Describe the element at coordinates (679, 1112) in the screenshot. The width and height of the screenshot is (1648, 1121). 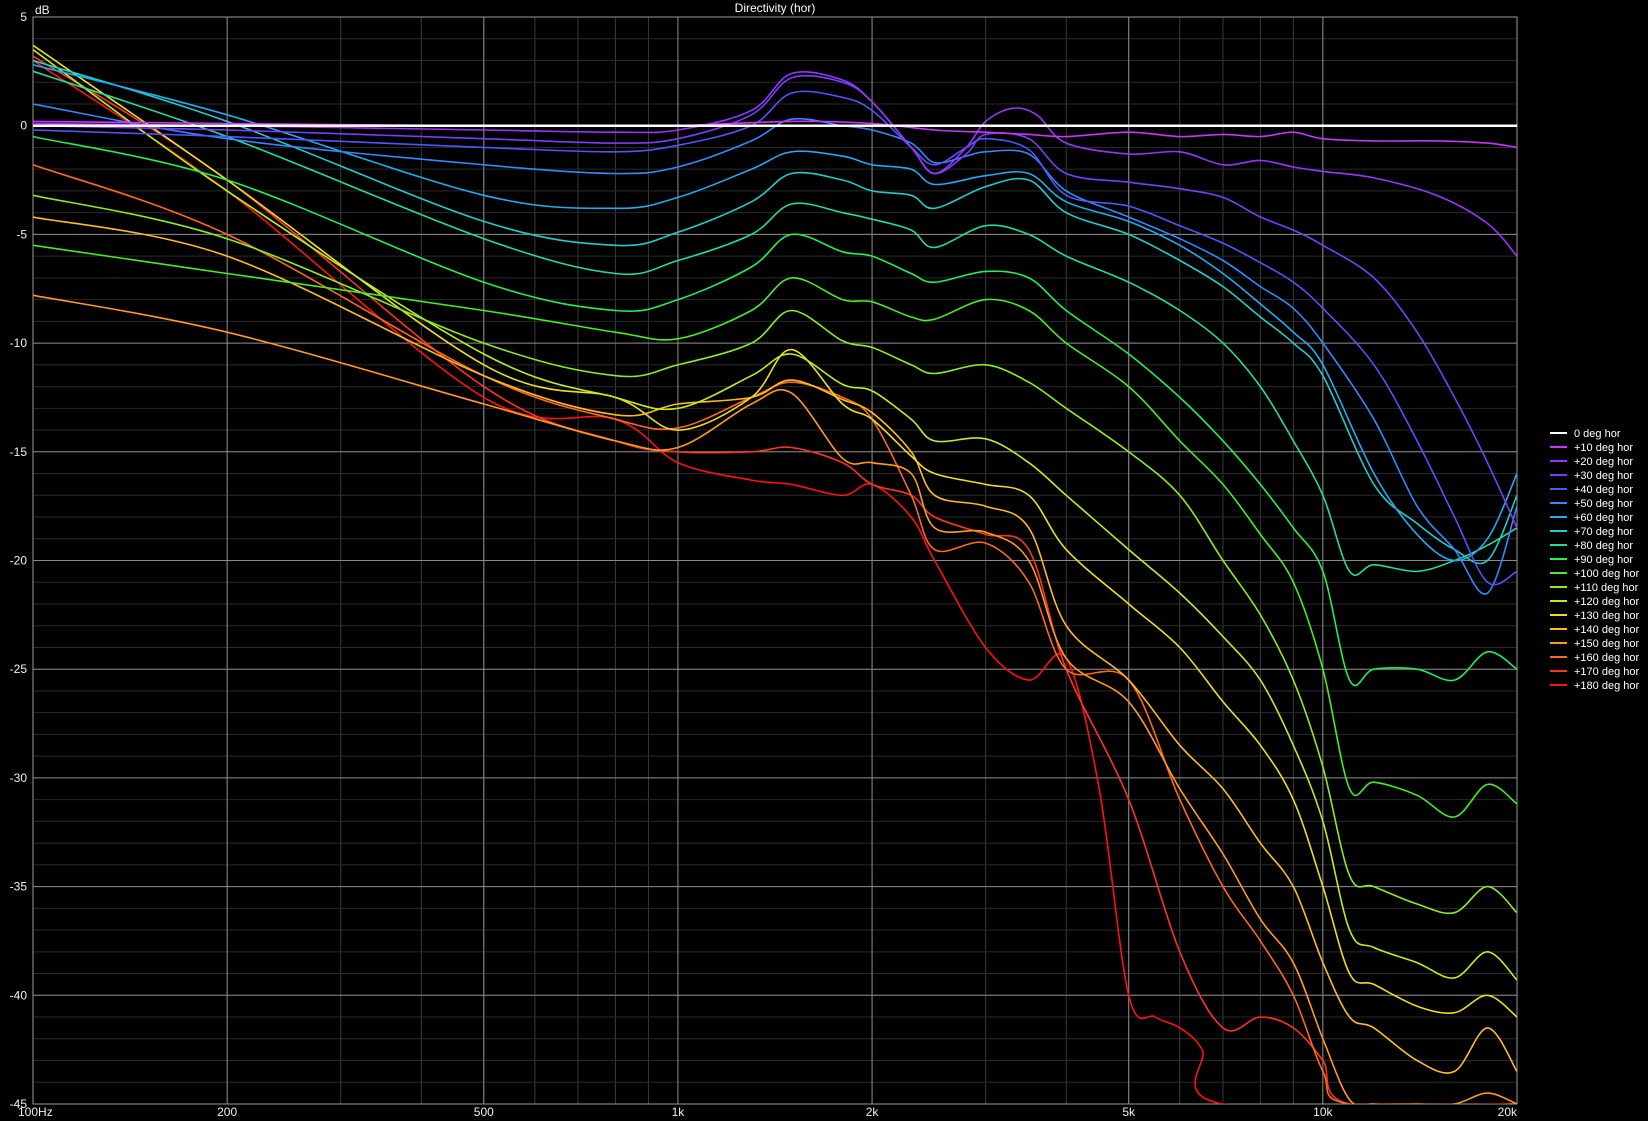
I see `x-tick-label: 1k` at that location.